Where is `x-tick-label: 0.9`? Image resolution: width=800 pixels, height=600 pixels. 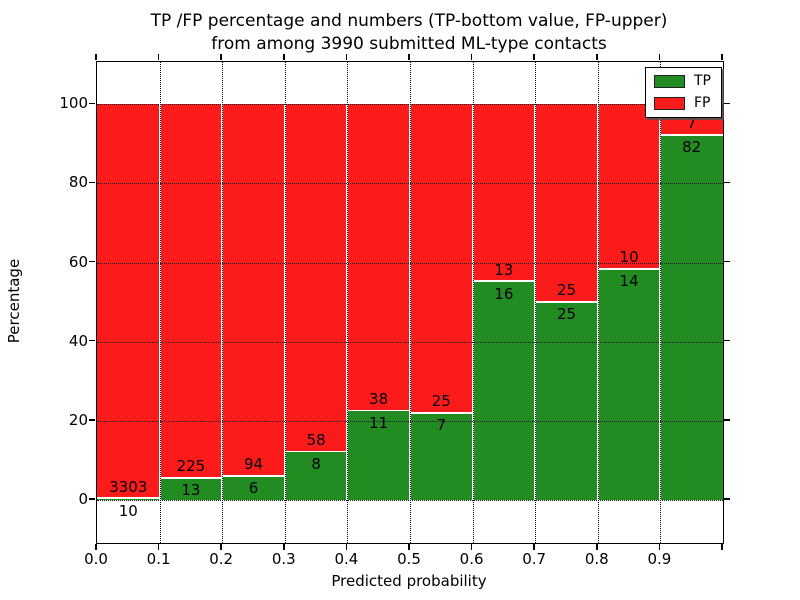 x-tick-label: 0.9 is located at coordinates (659, 559).